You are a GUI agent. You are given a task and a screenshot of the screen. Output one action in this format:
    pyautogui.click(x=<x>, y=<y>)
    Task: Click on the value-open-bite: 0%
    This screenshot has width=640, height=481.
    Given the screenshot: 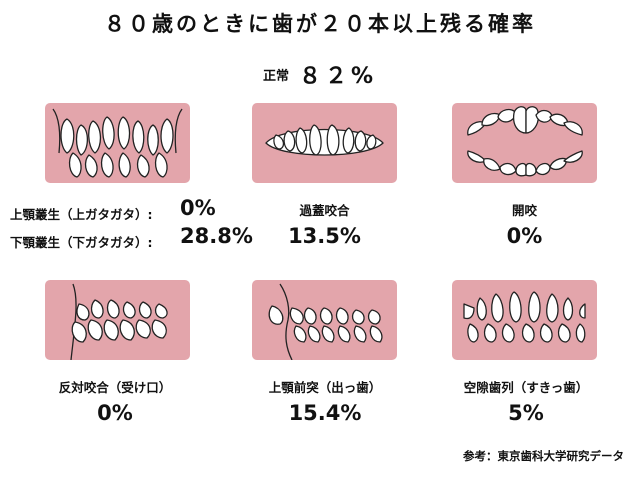 What is the action you would take?
    pyautogui.click(x=524, y=236)
    